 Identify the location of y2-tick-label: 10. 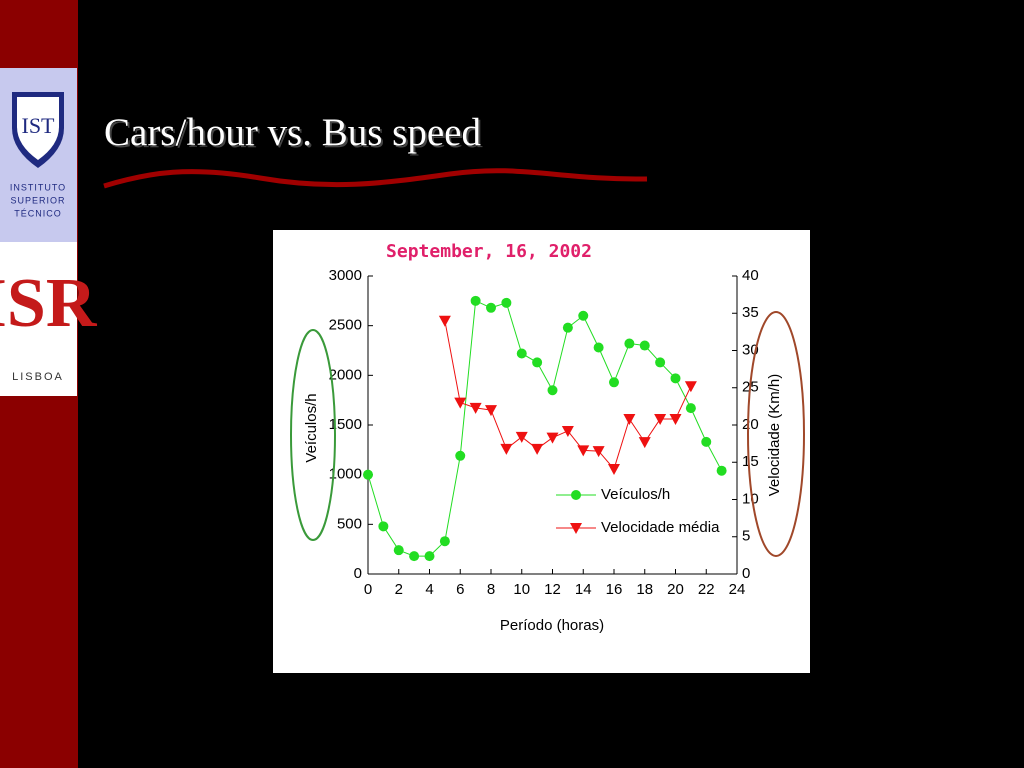
(750, 498).